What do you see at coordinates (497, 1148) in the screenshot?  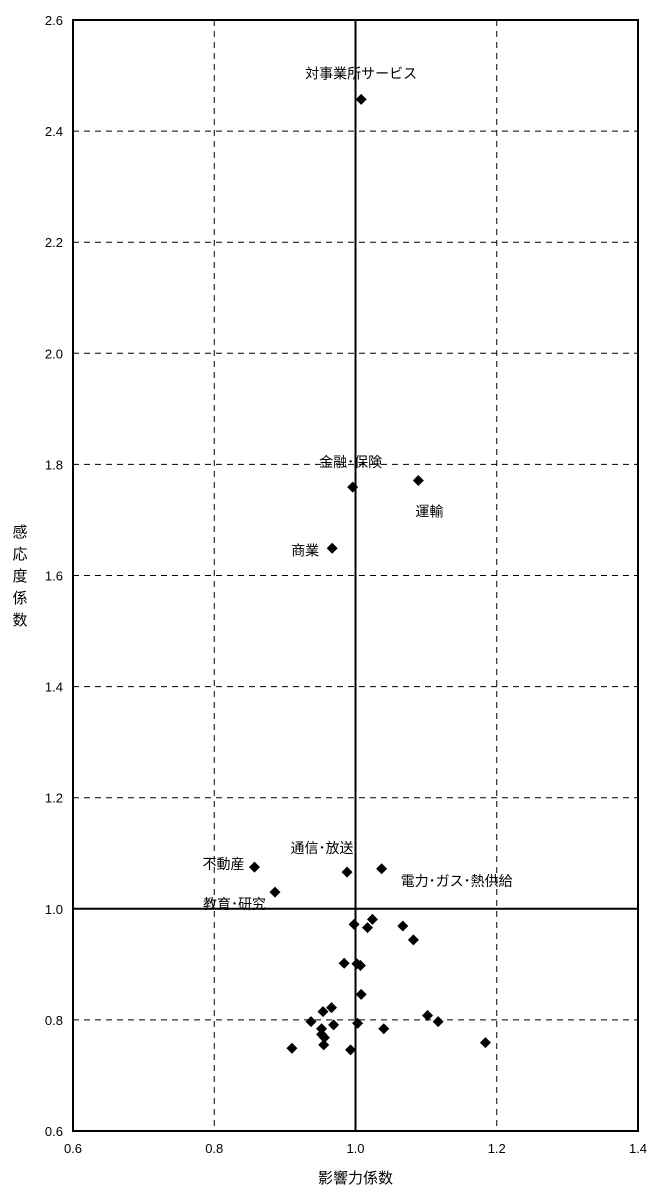 I see `x-tick-label: 1.2` at bounding box center [497, 1148].